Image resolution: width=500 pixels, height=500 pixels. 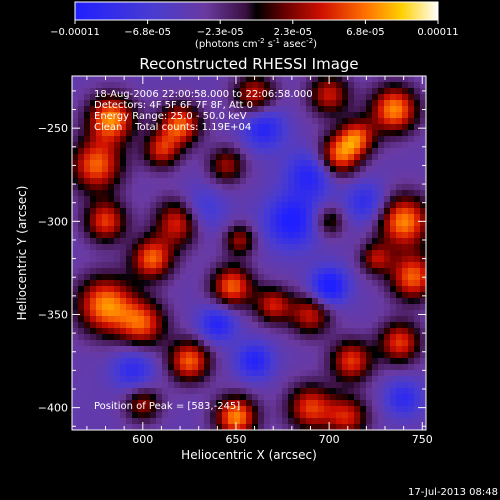 I want to click on y-tick-label: −400, so click(x=53, y=408).